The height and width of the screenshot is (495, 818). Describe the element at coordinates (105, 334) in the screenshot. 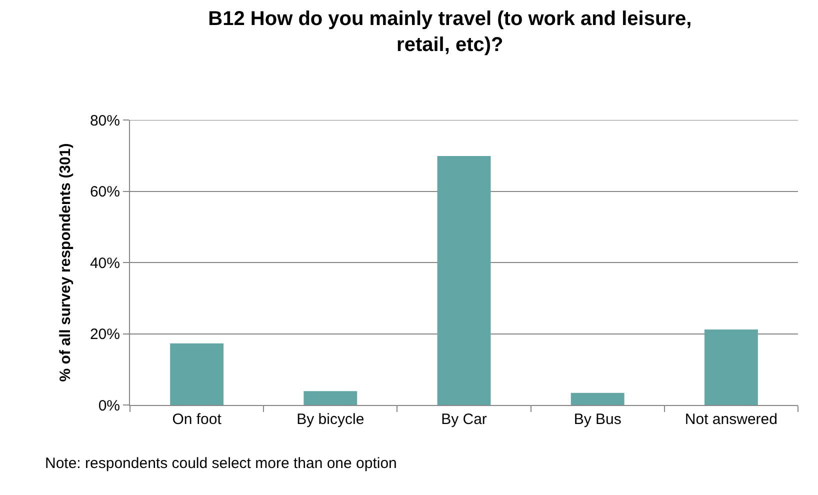

I see `y-tick-label: 20%` at that location.